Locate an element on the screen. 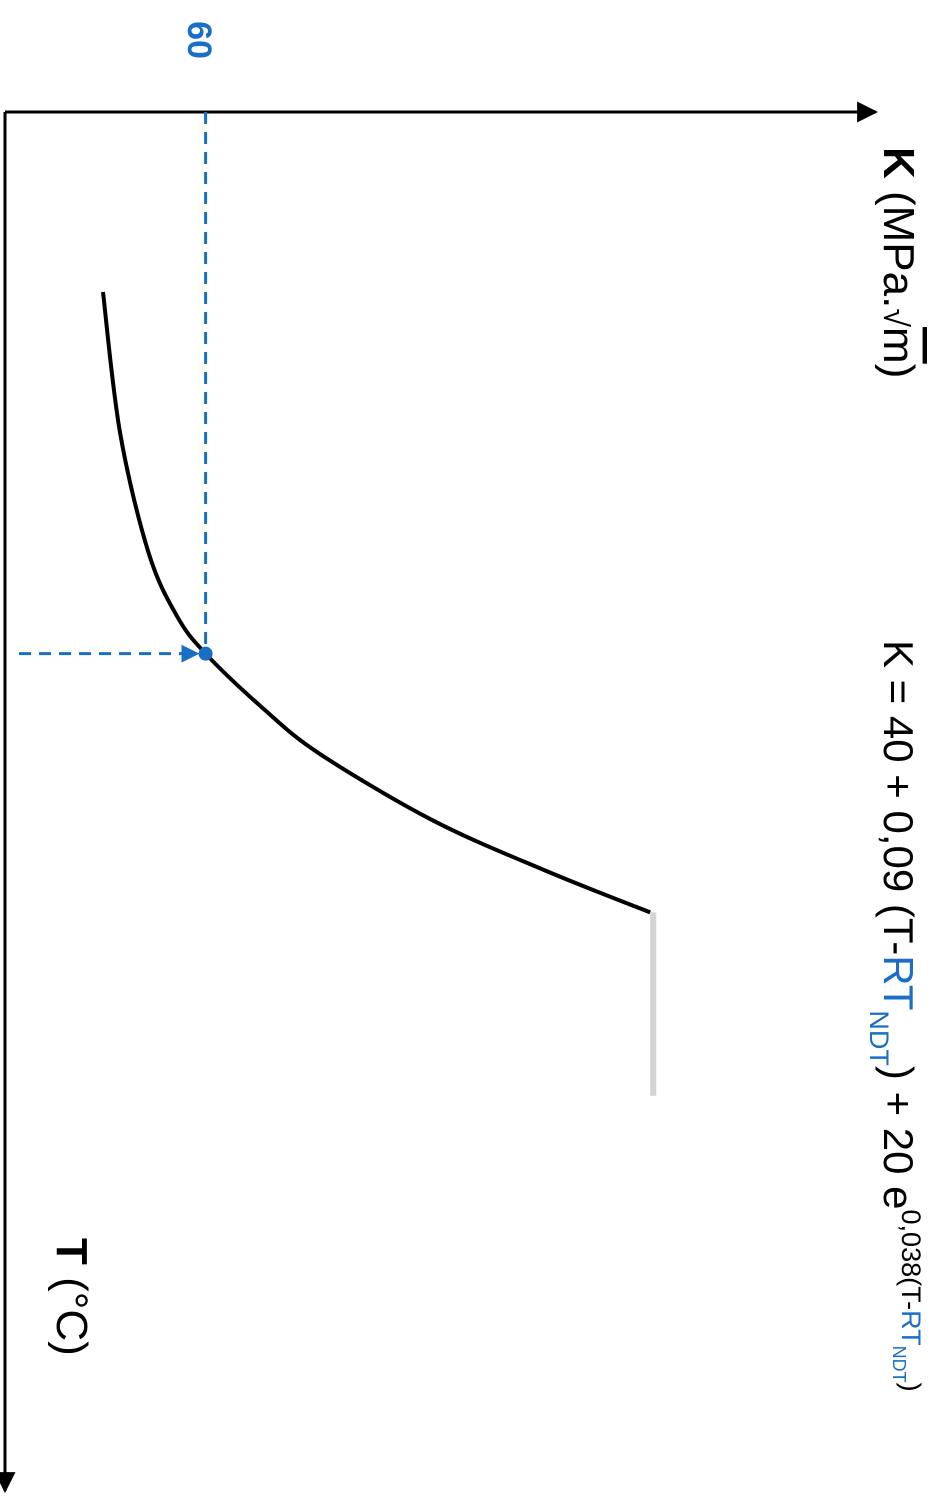 The image size is (949, 1499). t-axis-symbol: T is located at coordinates (71, 1251).